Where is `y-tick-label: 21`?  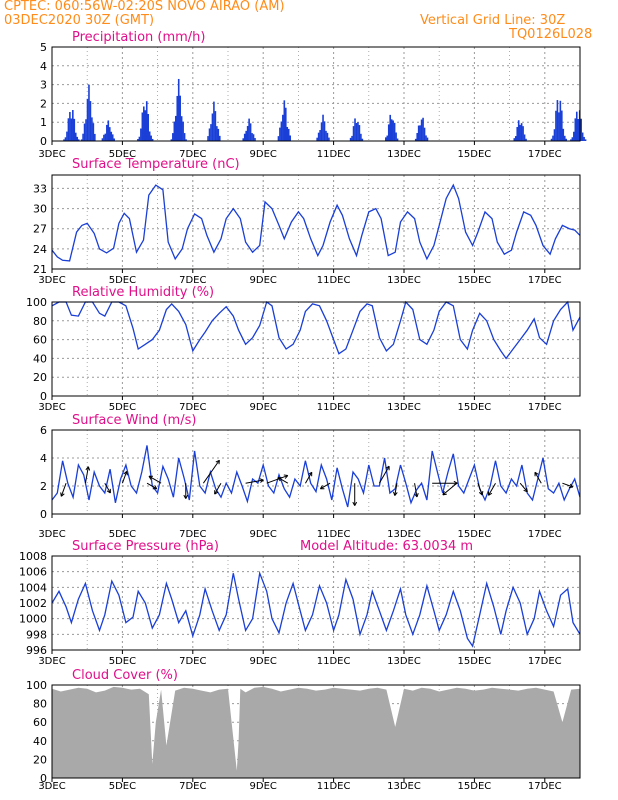 y-tick-label: 21 is located at coordinates (40, 269).